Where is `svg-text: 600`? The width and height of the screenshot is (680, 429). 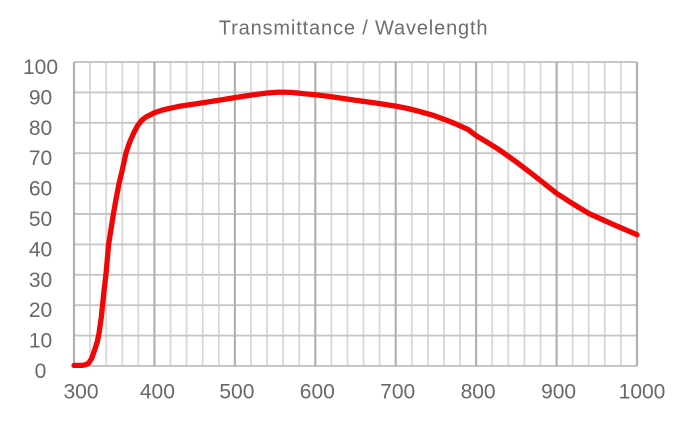 svg-text: 600 is located at coordinates (317, 391).